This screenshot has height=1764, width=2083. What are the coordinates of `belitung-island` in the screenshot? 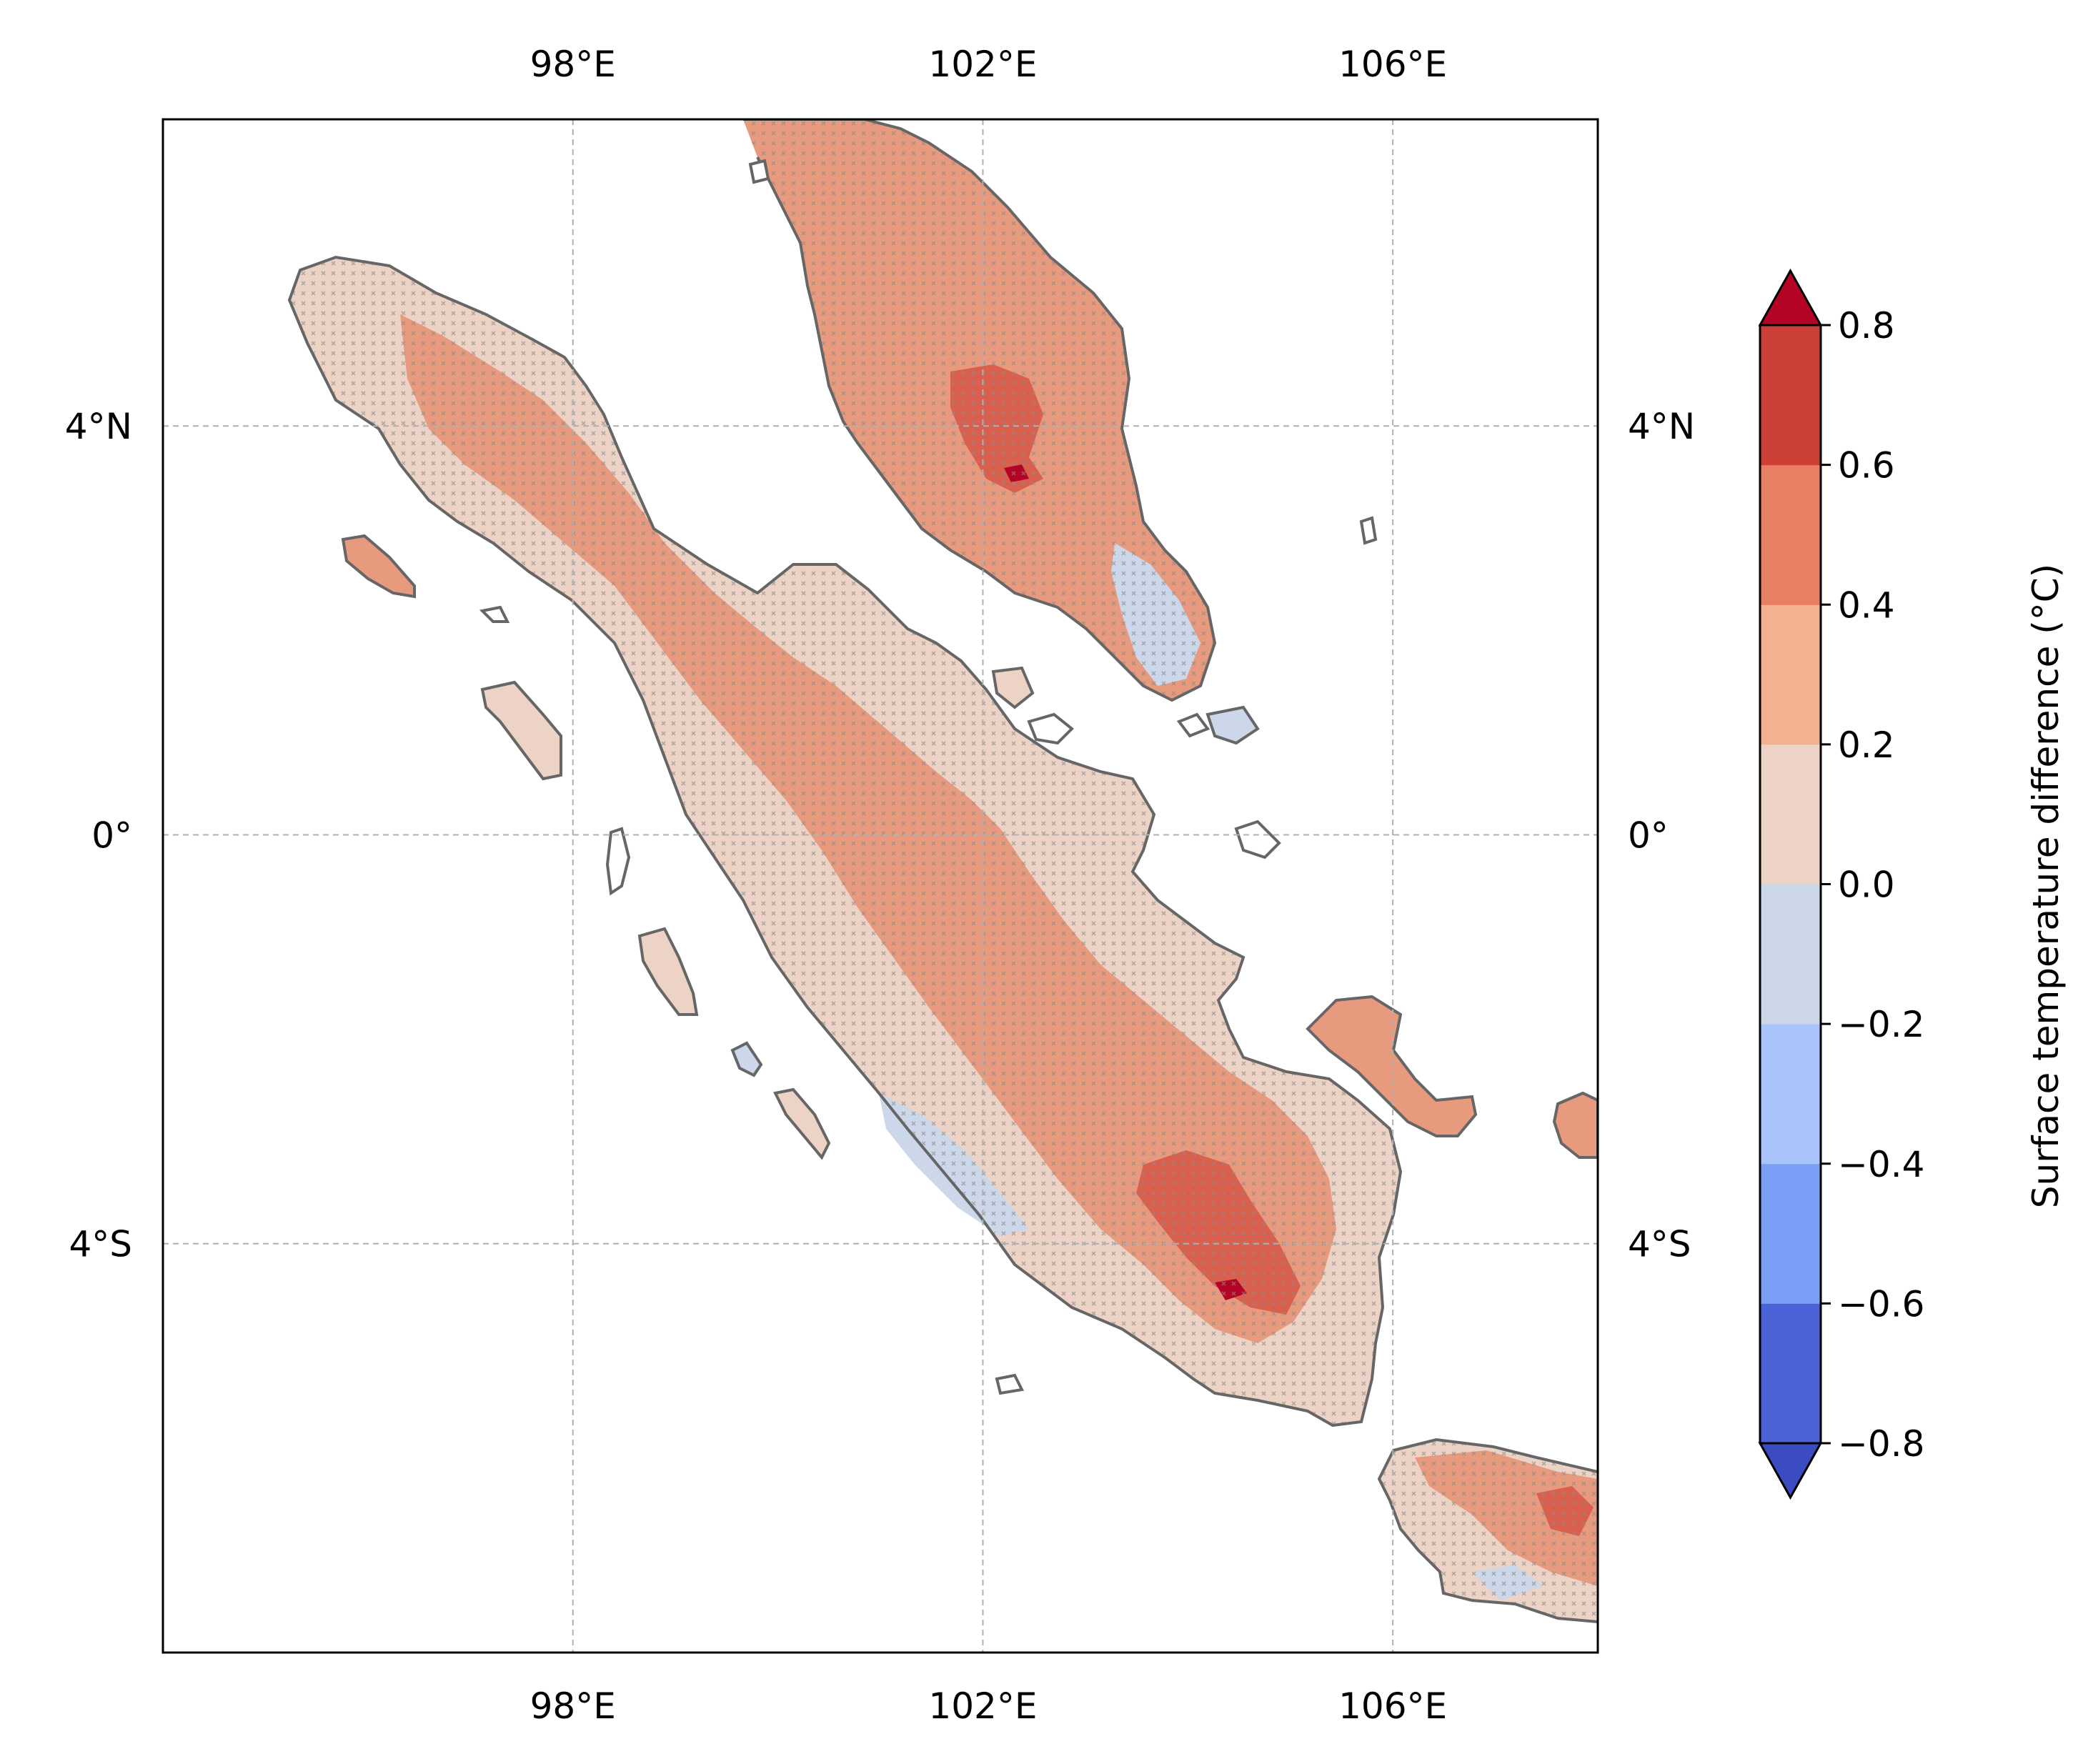 It's located at (1575, 1125).